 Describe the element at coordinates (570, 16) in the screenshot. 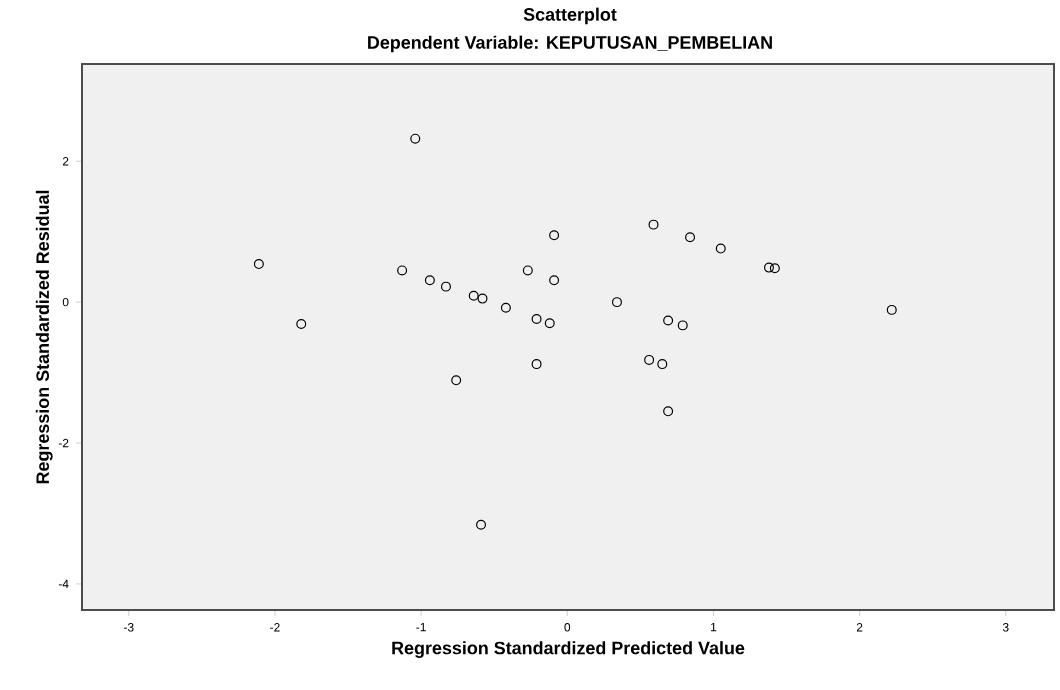

I see `chart-title: Scatterplot` at that location.